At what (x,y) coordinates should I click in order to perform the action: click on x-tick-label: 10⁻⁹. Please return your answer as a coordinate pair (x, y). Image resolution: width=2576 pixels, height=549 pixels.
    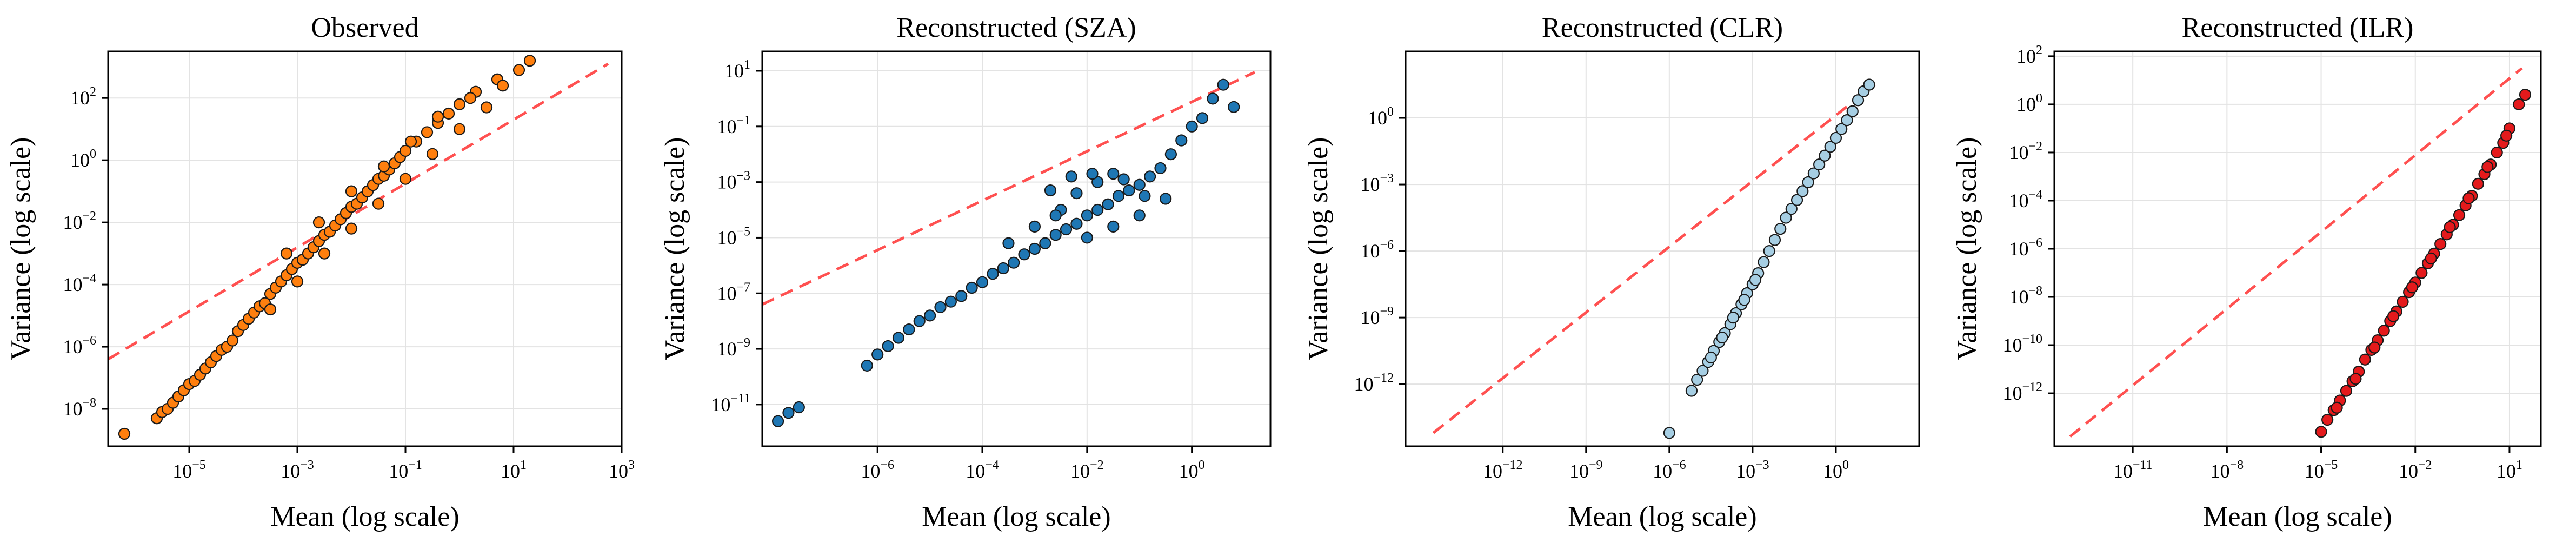
    Looking at the image, I should click on (1586, 470).